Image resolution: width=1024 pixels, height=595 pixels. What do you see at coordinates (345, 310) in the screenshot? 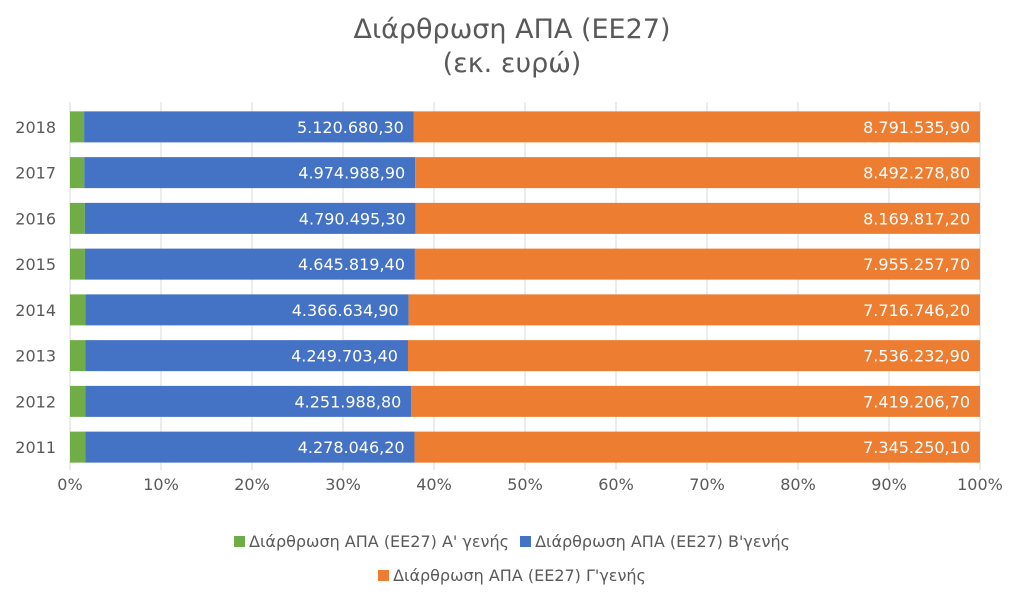
I see `data-label: 4.366.634,90` at bounding box center [345, 310].